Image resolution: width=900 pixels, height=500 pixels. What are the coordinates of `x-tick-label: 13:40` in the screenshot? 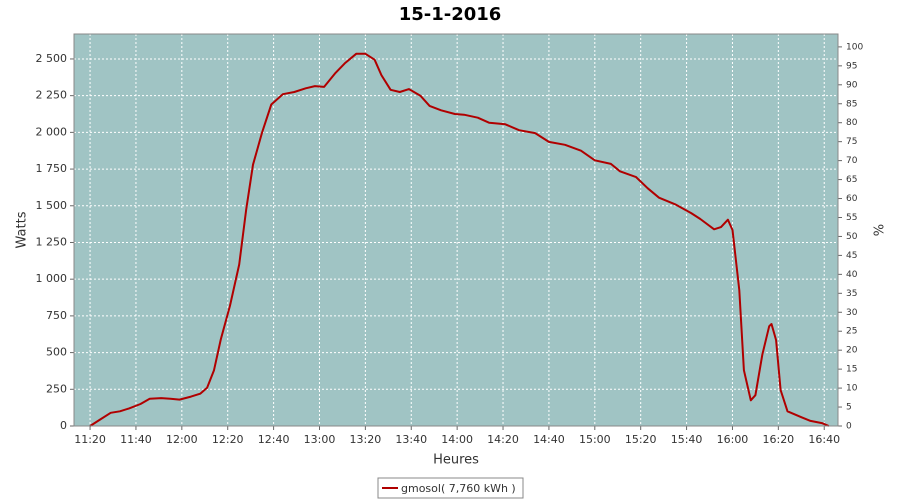 It's located at (411, 439).